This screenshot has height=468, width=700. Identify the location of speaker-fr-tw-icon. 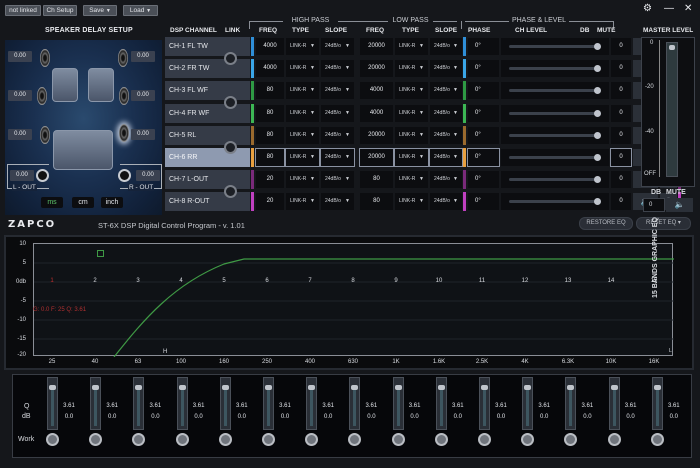
(123, 58).